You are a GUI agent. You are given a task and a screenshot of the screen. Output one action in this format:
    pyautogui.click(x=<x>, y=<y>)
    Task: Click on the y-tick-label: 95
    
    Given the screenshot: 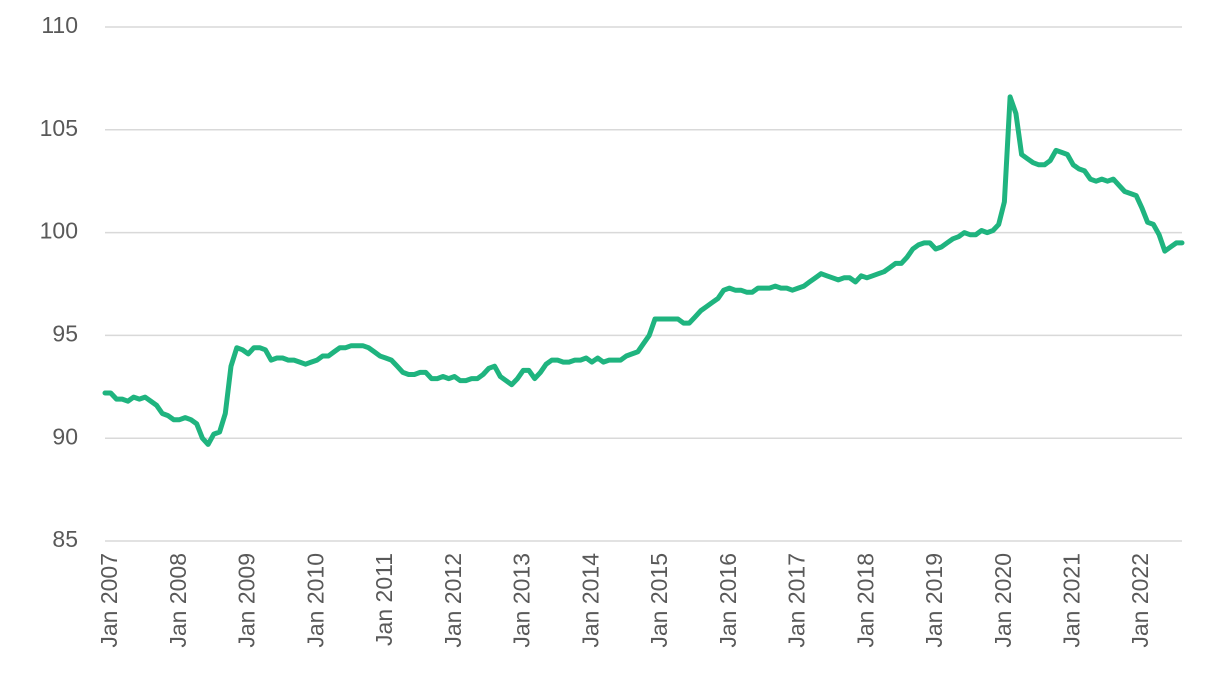 What is the action you would take?
    pyautogui.click(x=65, y=333)
    